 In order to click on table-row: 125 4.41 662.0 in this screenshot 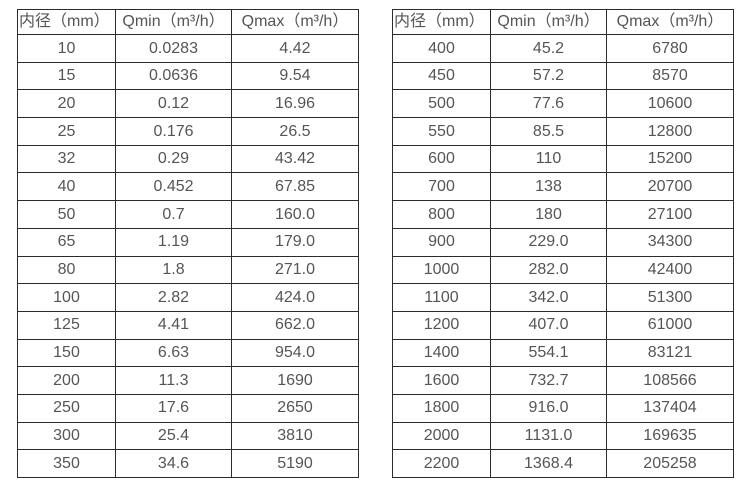, I will do `click(188, 325)`.